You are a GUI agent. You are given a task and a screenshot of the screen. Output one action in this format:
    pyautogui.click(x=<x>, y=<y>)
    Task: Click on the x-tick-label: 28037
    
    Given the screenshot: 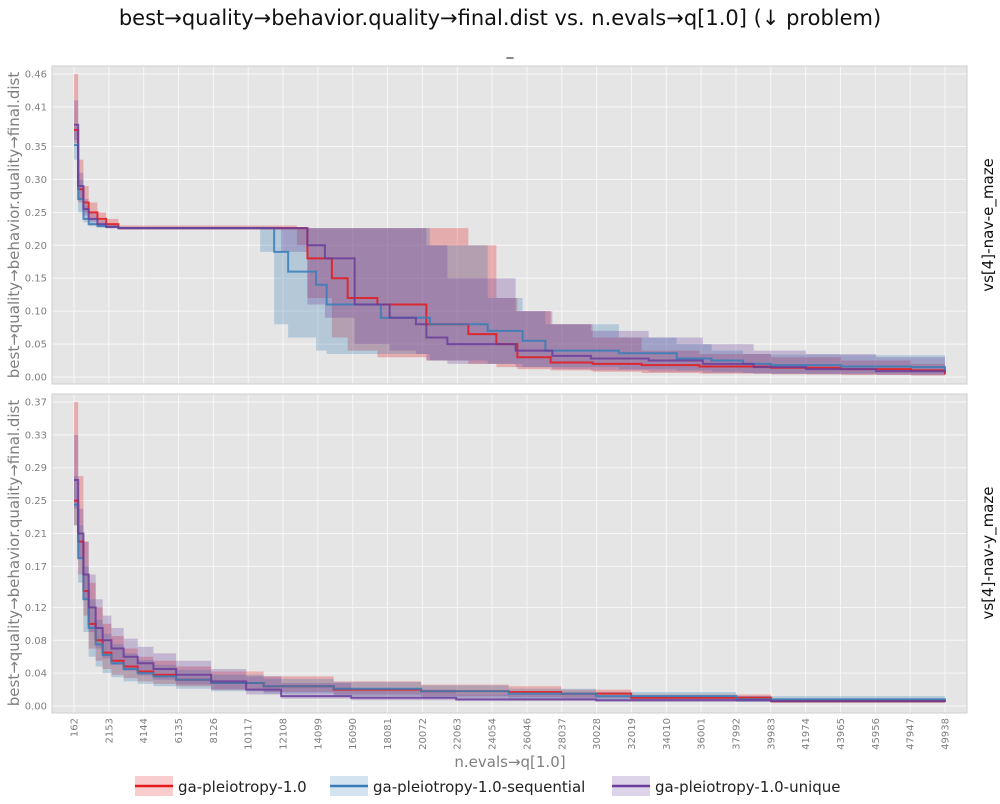 What is the action you would take?
    pyautogui.click(x=562, y=734)
    